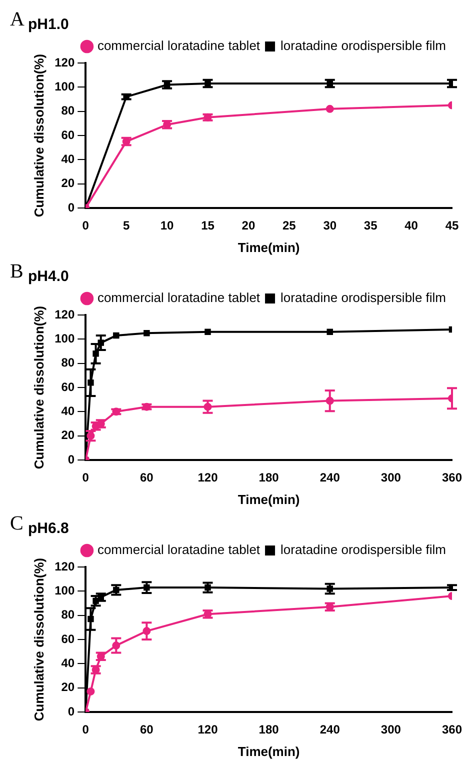  What do you see at coordinates (371, 225) in the screenshot?
I see `x-tick-label: 35` at bounding box center [371, 225].